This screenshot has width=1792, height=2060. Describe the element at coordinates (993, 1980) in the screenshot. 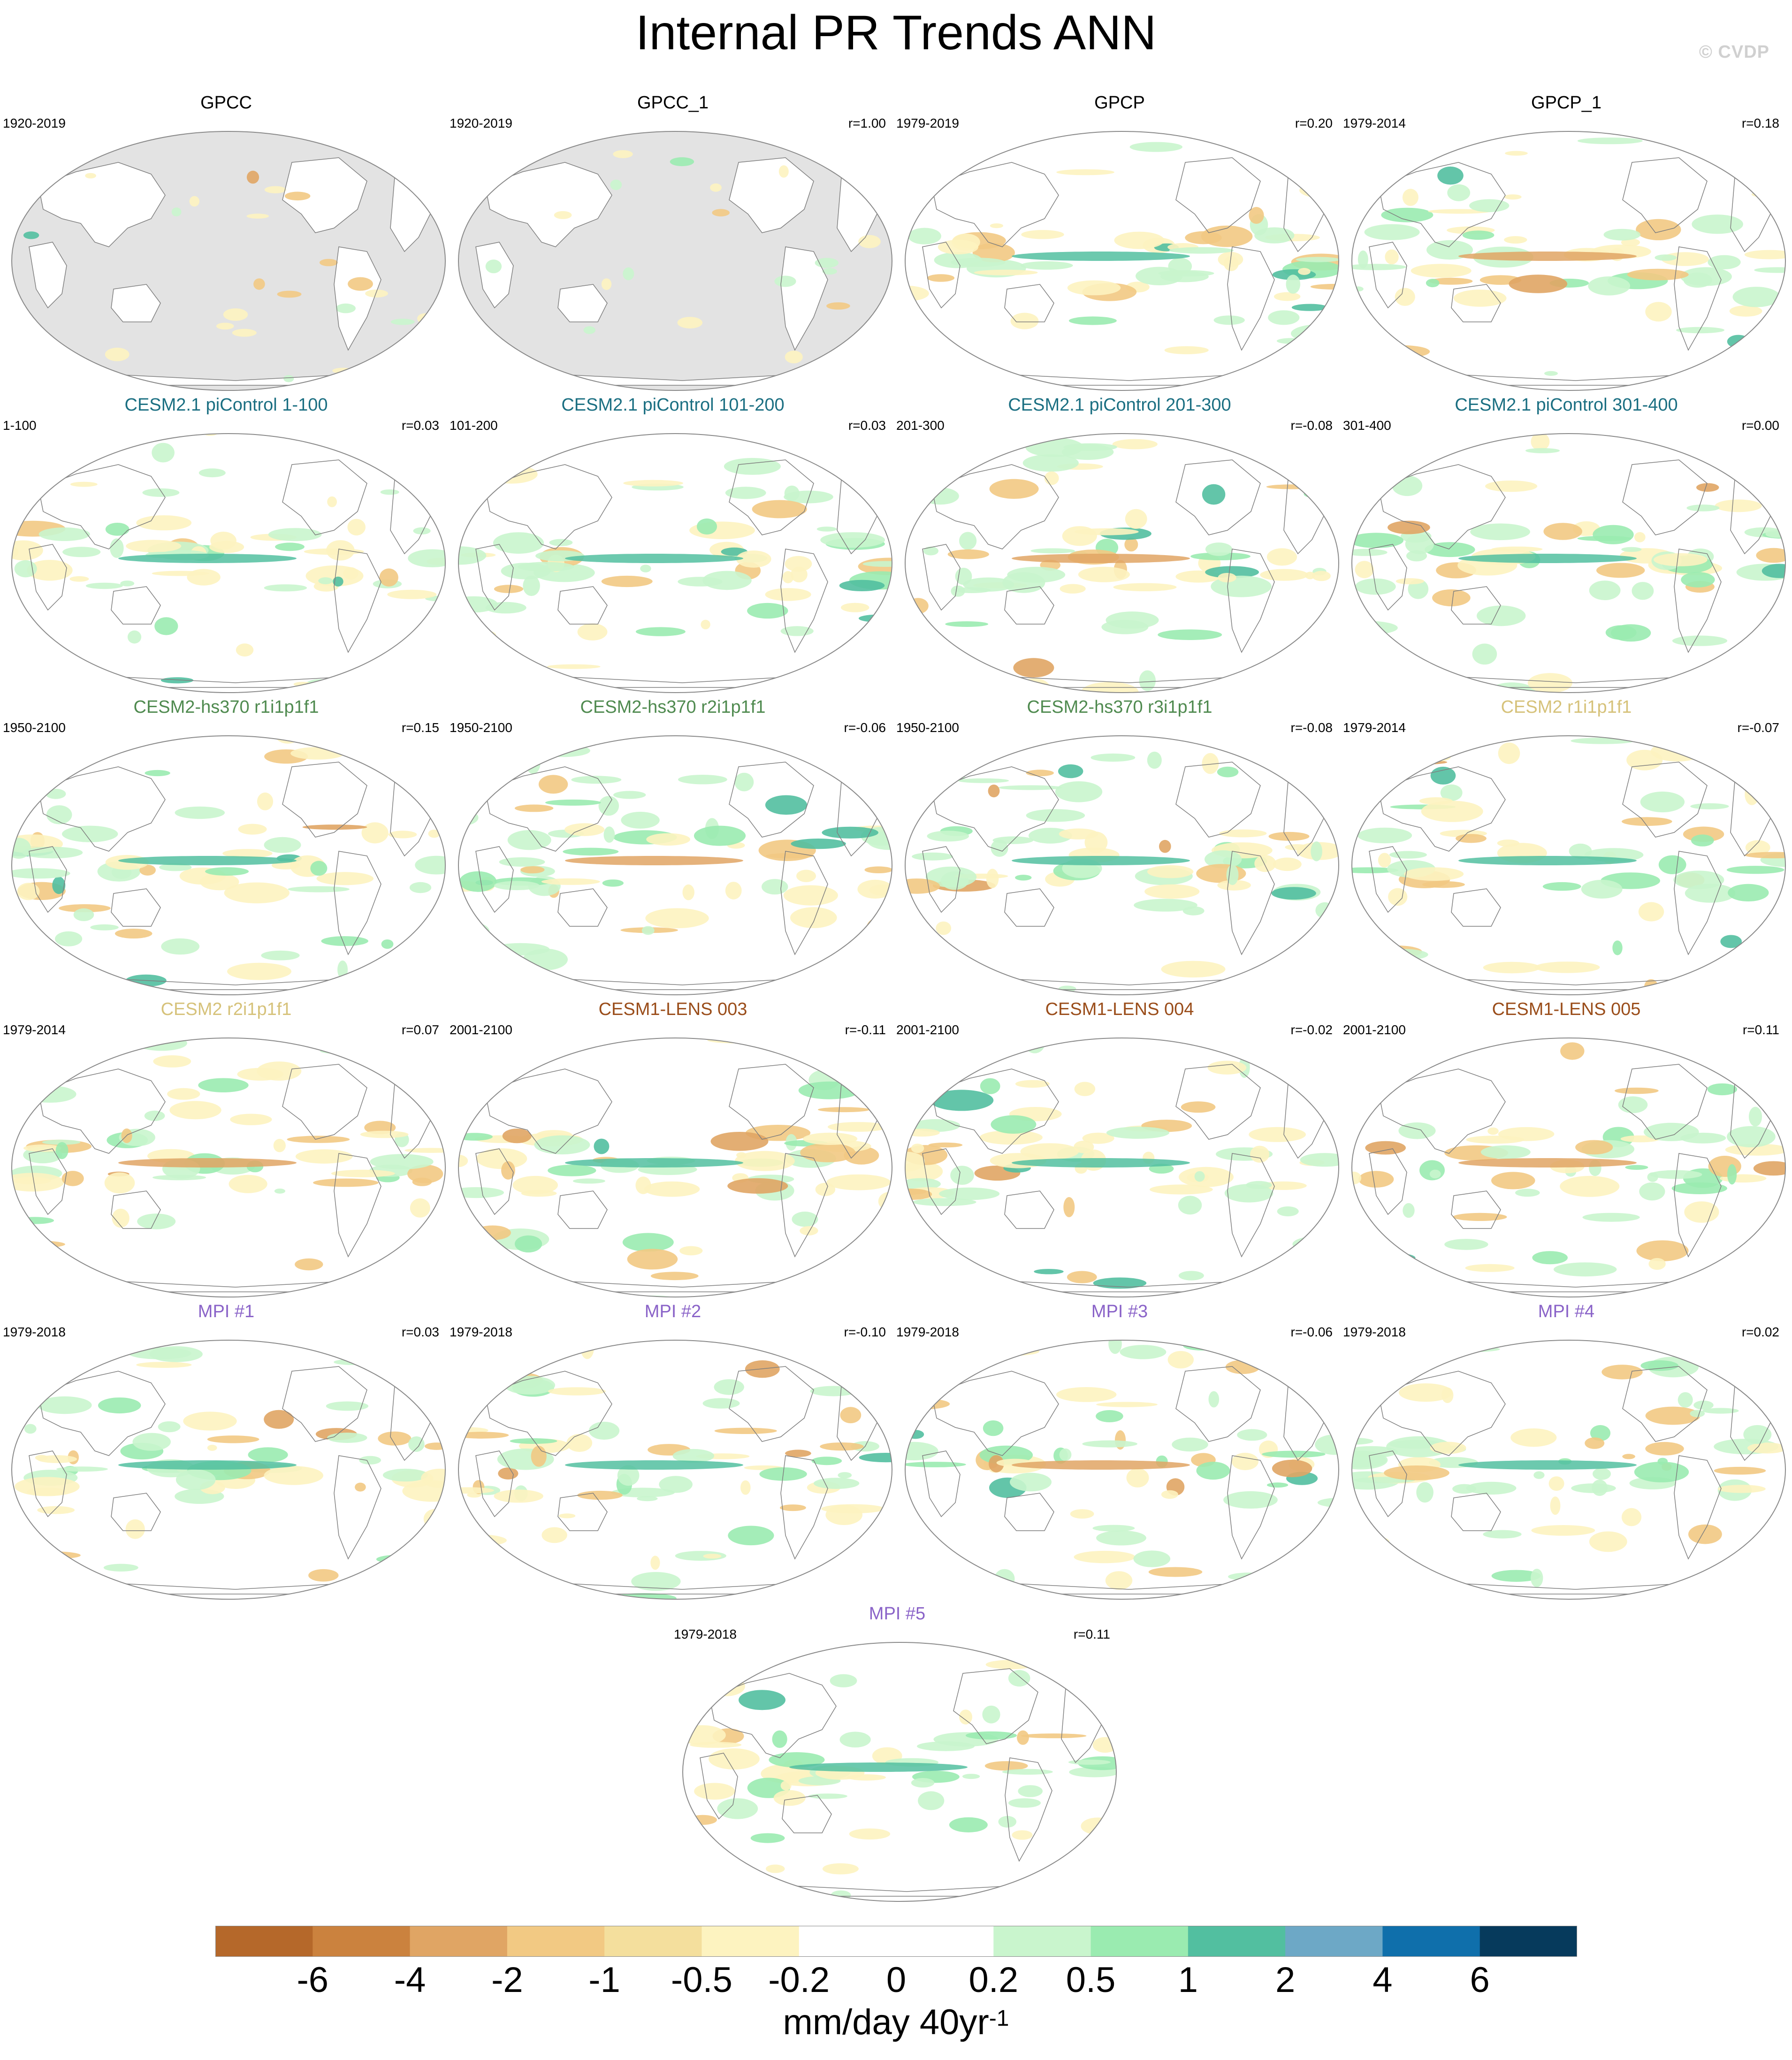

I see `colorbar-tick-label: 0.2` at that location.